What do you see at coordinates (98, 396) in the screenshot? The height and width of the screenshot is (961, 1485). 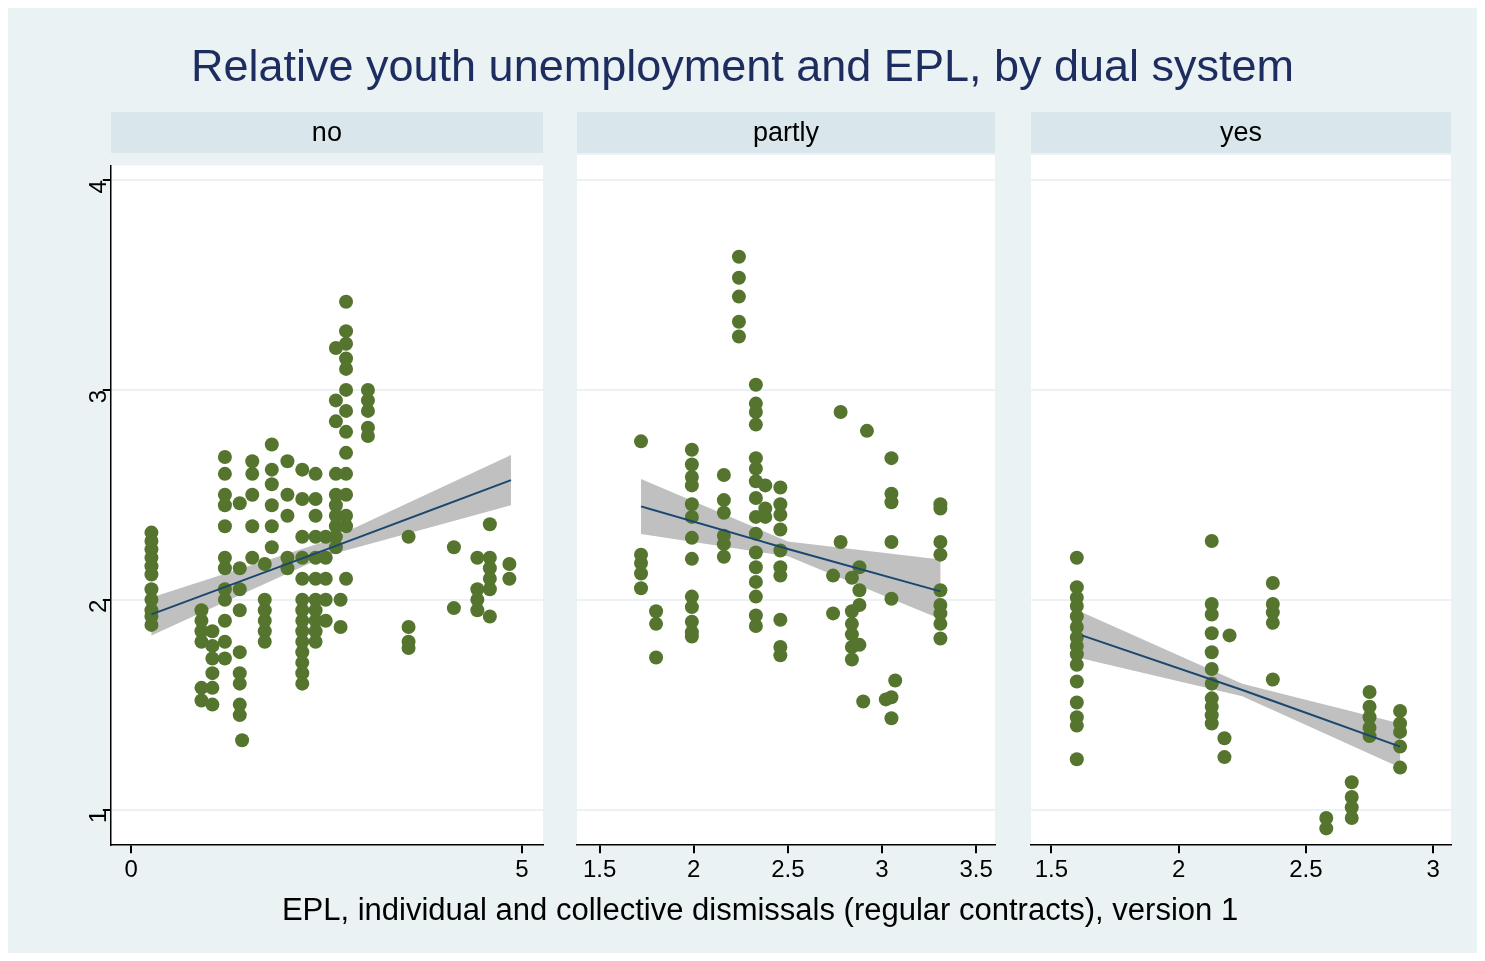 I see `y-tick-label: 3` at bounding box center [98, 396].